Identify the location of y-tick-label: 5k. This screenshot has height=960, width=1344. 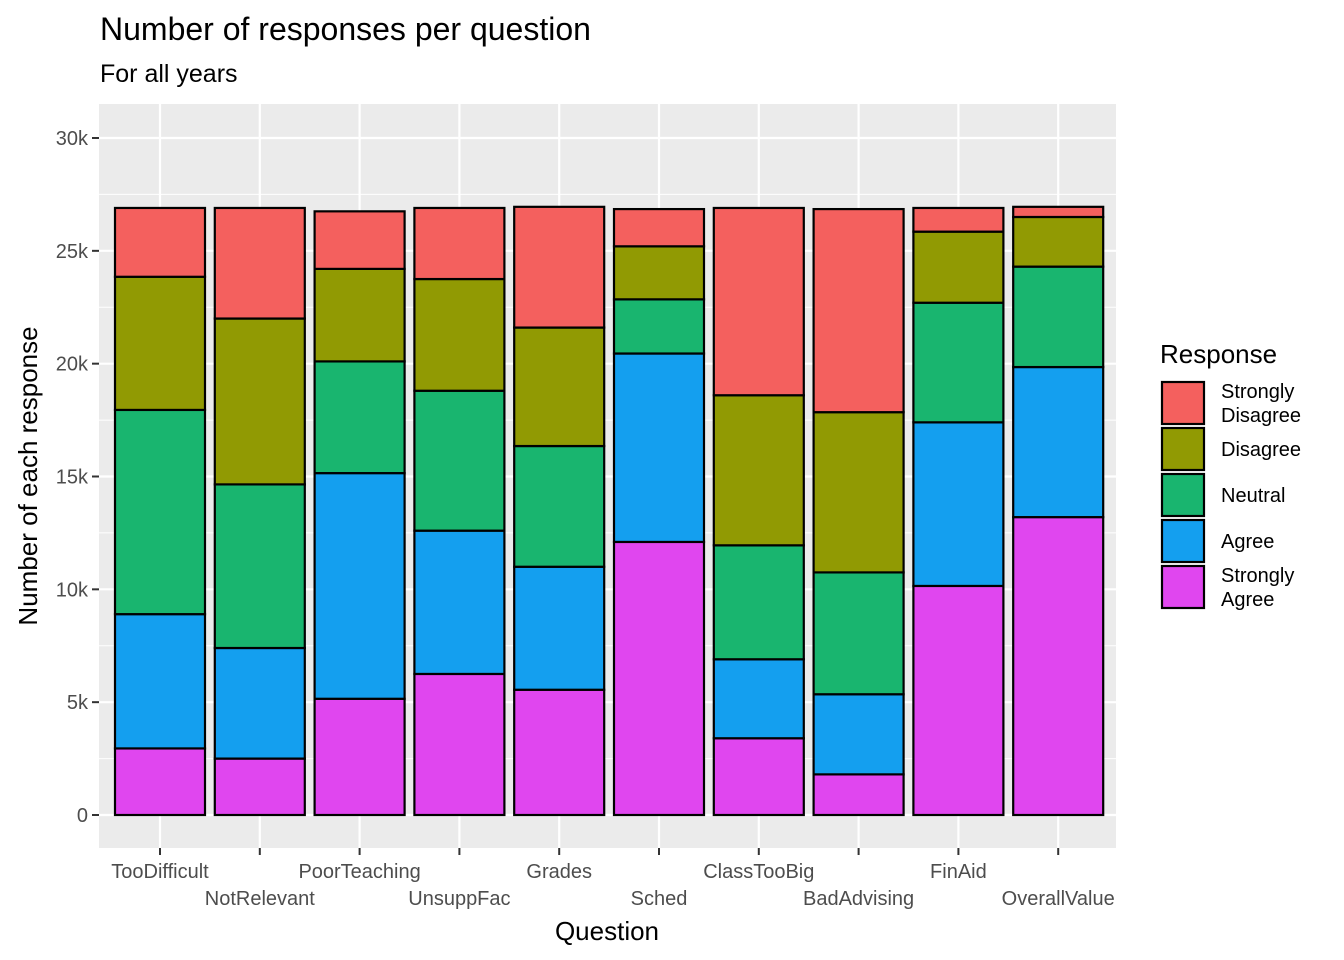
(78, 703).